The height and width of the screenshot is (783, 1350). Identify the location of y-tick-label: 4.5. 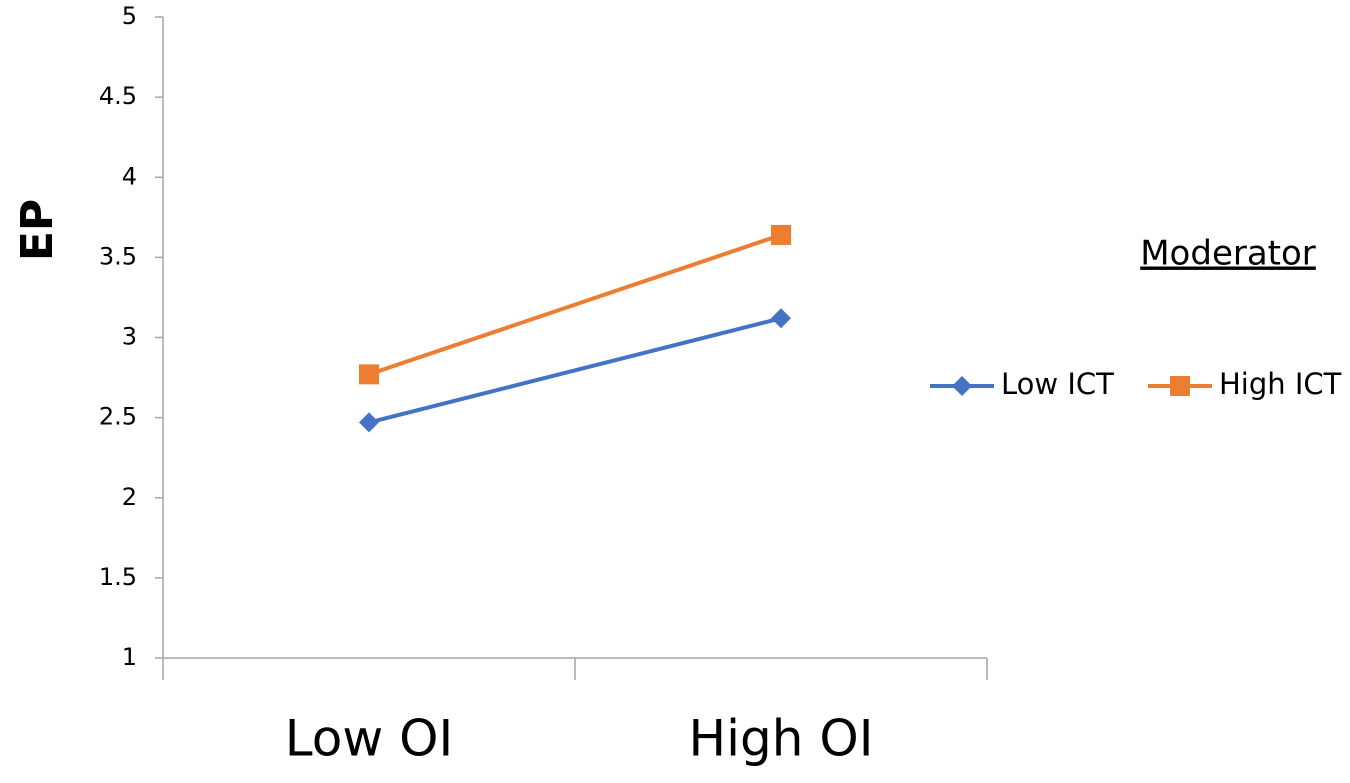
(118, 96).